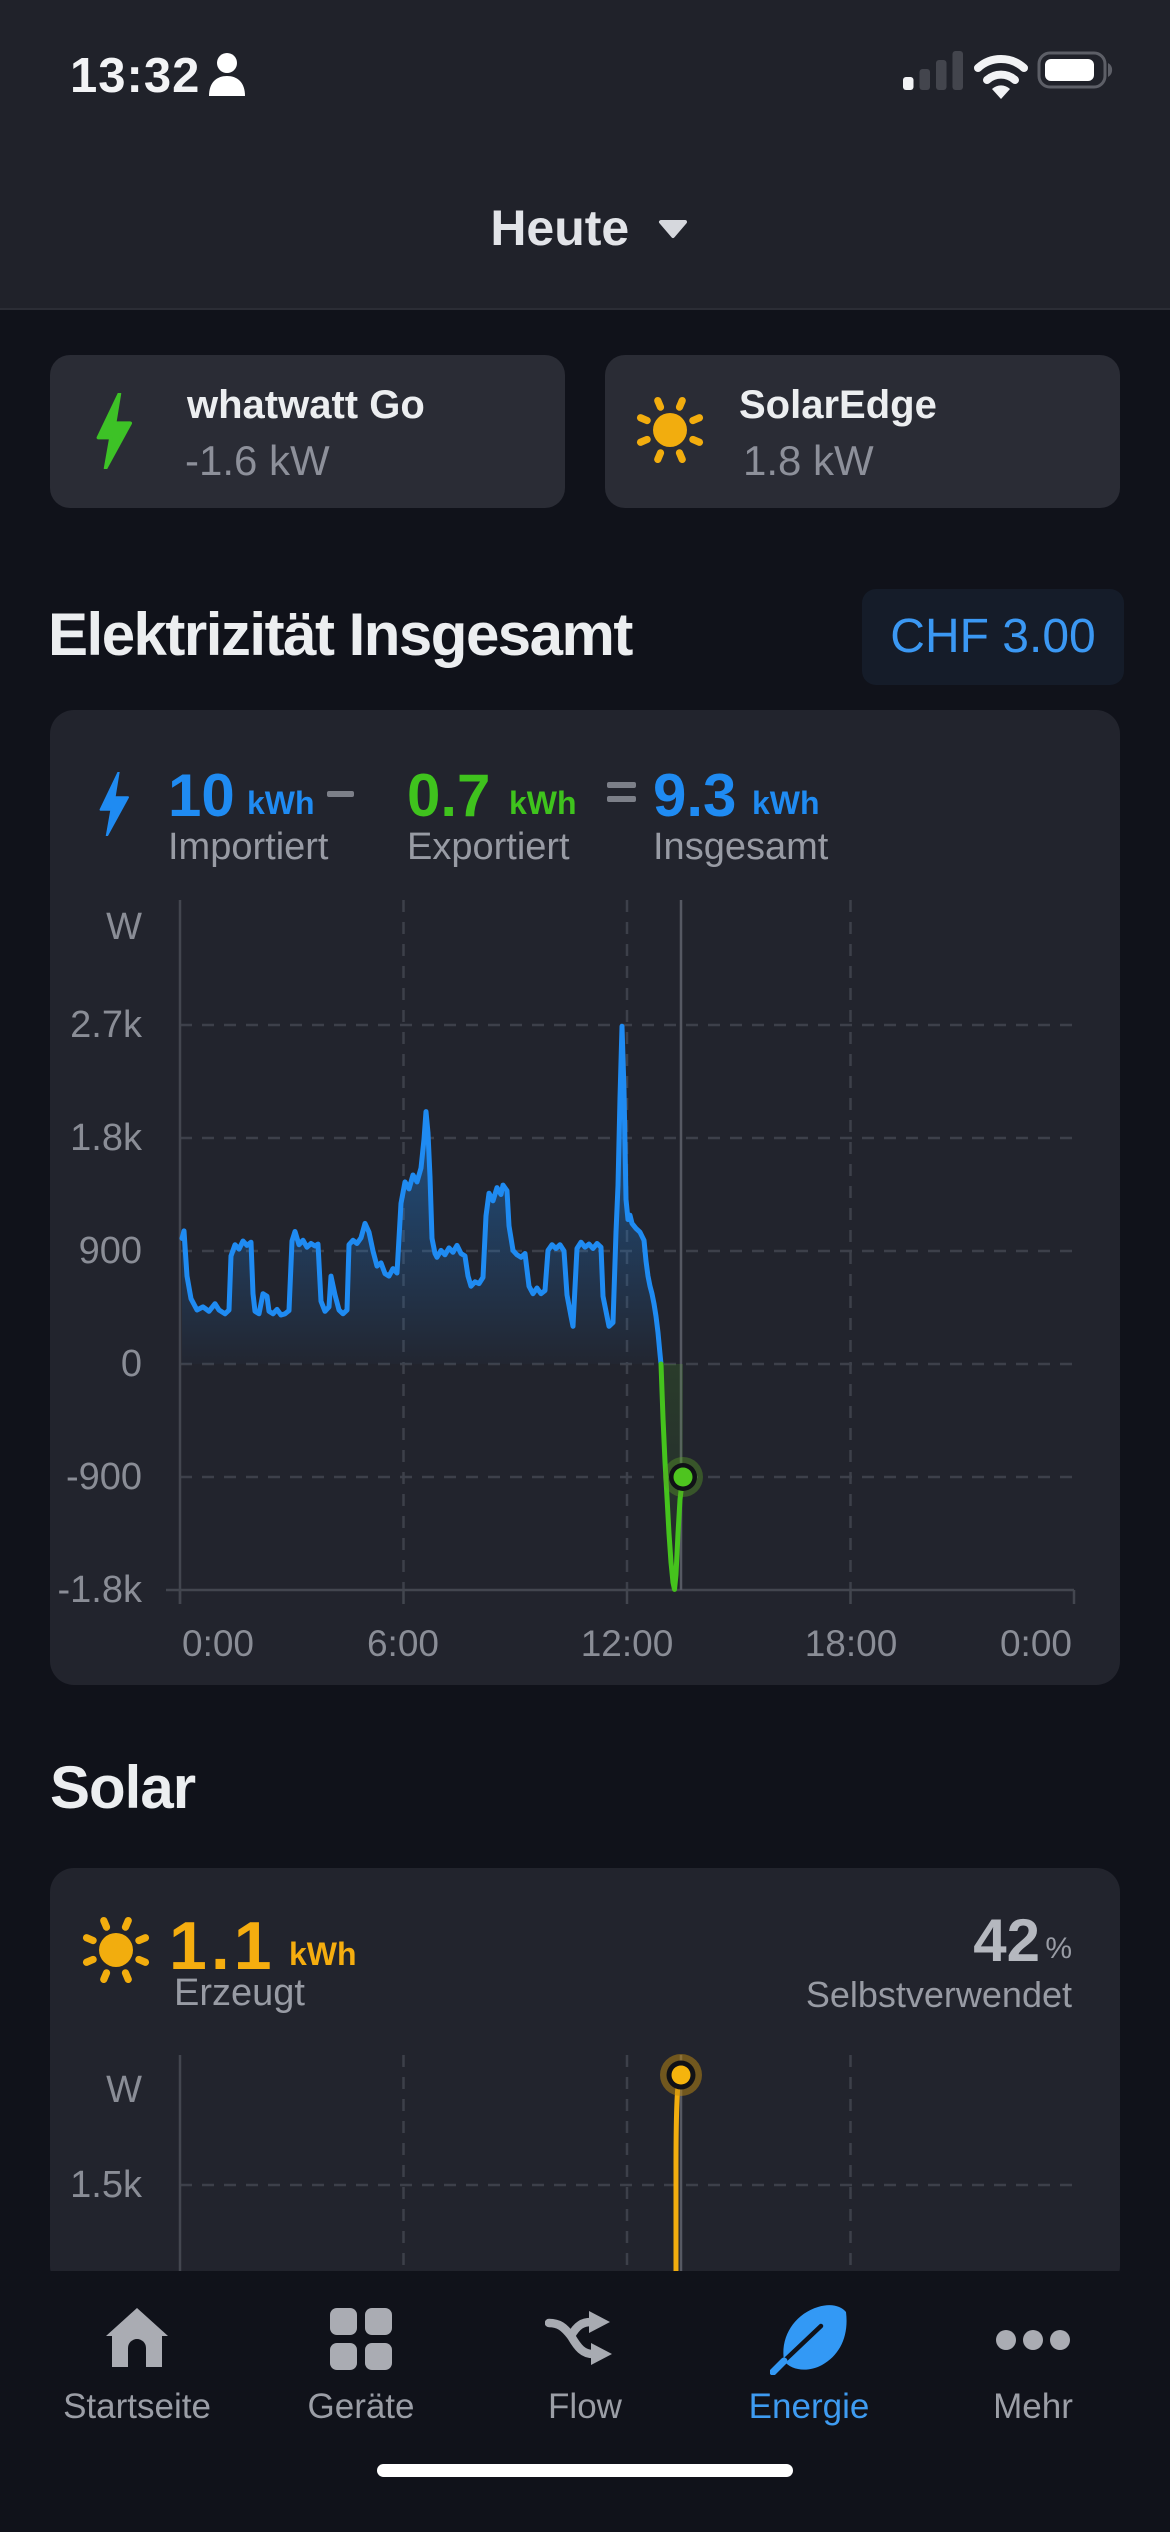  Describe the element at coordinates (106, 2185) in the screenshot. I see `svg-text: 1.5k` at that location.